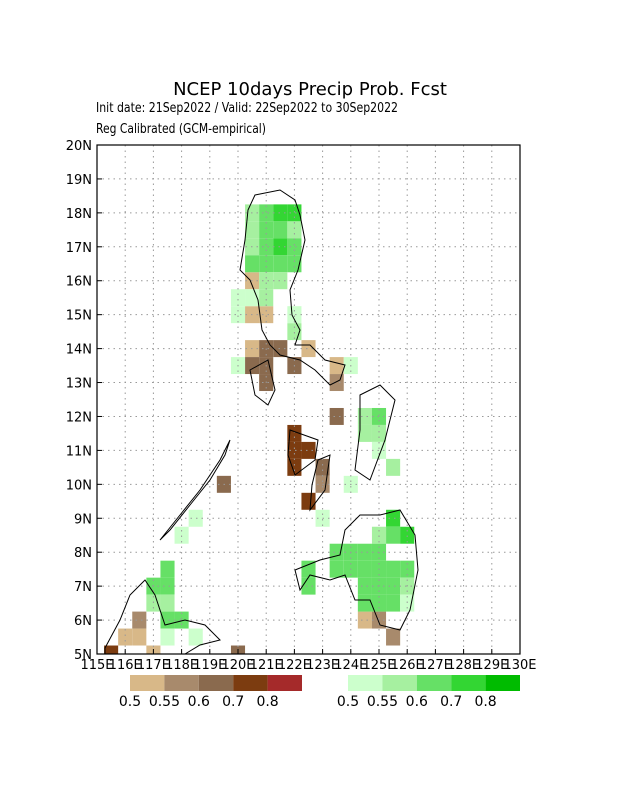  What do you see at coordinates (378, 665) in the screenshot?
I see `x-tick-label: 125E` at bounding box center [378, 665].